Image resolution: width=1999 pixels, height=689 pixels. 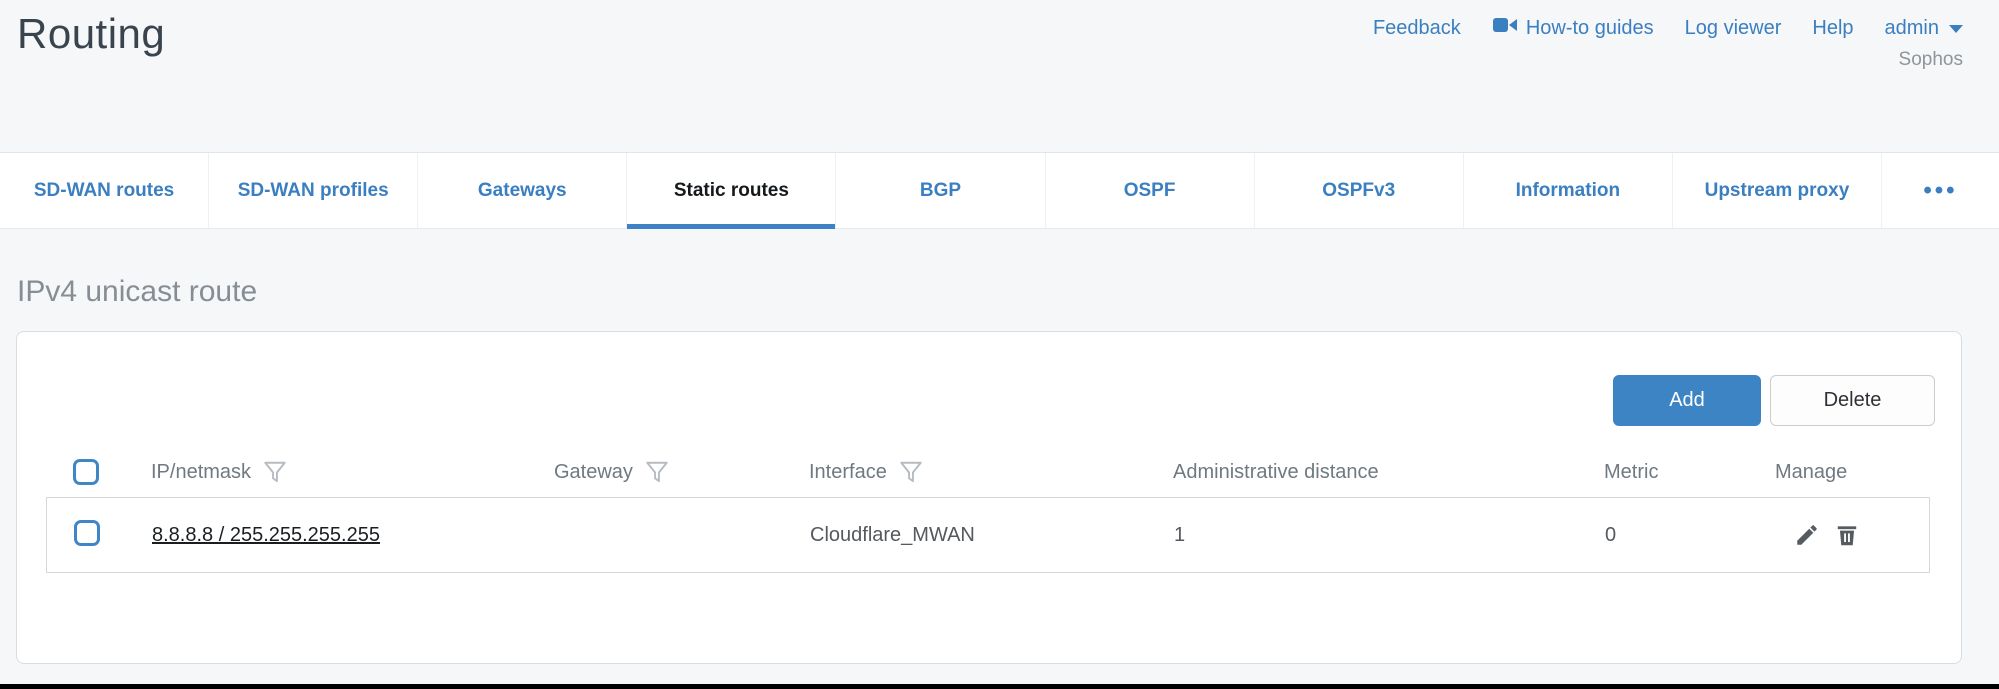 What do you see at coordinates (1852, 400) in the screenshot?
I see `delete-button: Delete` at bounding box center [1852, 400].